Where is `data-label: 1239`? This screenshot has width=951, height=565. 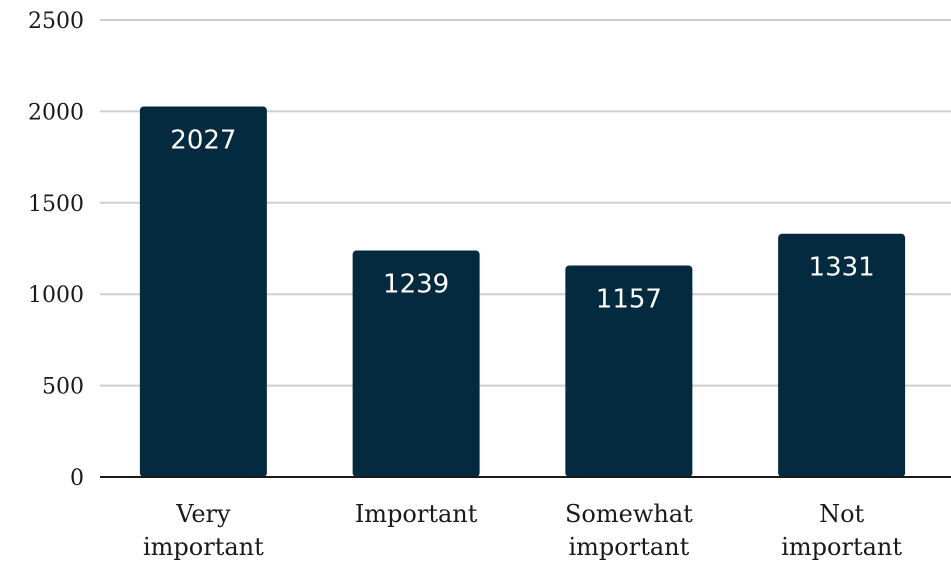 data-label: 1239 is located at coordinates (416, 285).